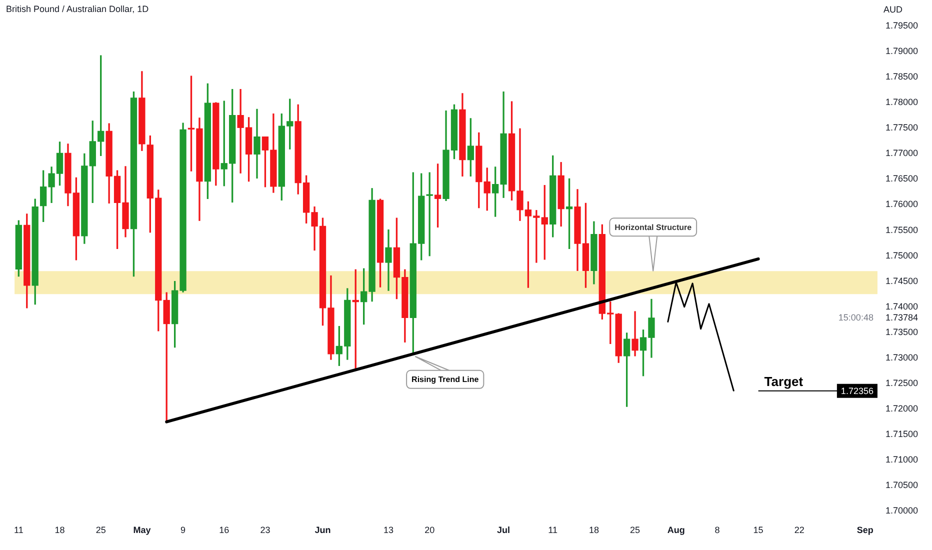 The height and width of the screenshot is (550, 932). I want to click on y-tick-label: 1.73500, so click(901, 331).